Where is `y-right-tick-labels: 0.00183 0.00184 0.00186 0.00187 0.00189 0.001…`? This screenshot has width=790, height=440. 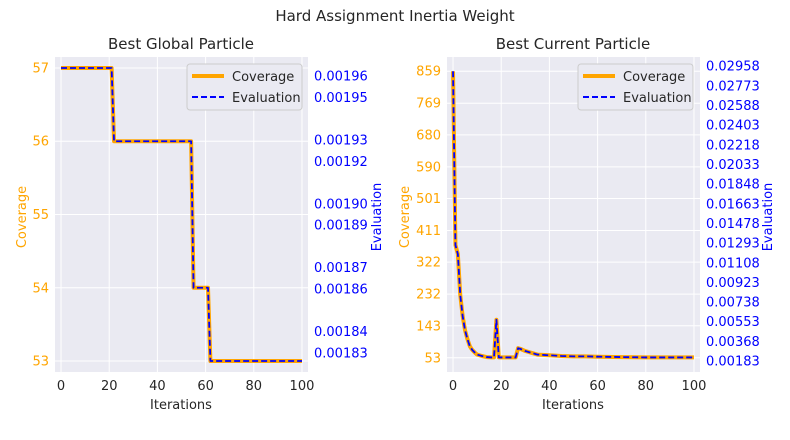
y-right-tick-labels: 0.00183 0.00184 0.00186 0.00187 0.00189 0.001… is located at coordinates (341, 216).